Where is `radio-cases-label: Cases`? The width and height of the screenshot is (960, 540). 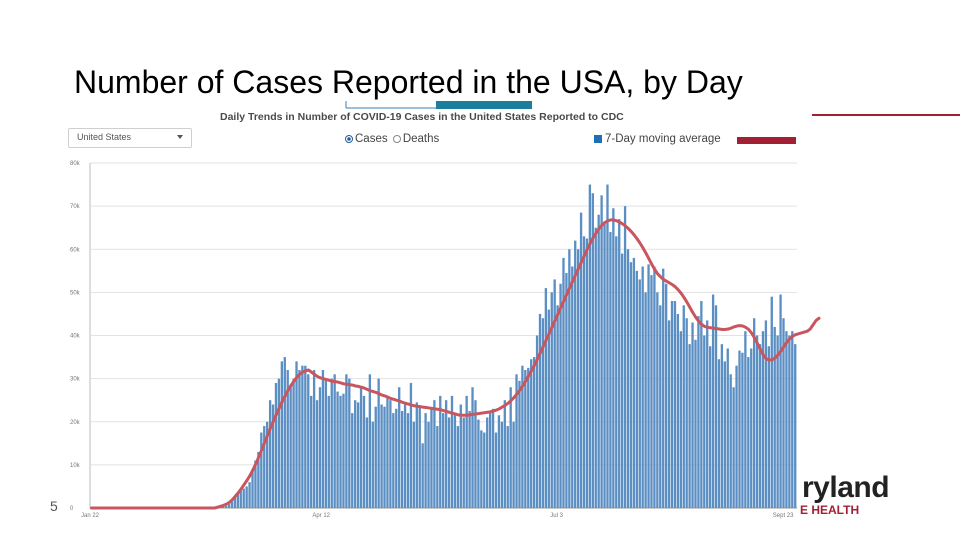
radio-cases-label: Cases is located at coordinates (371, 139).